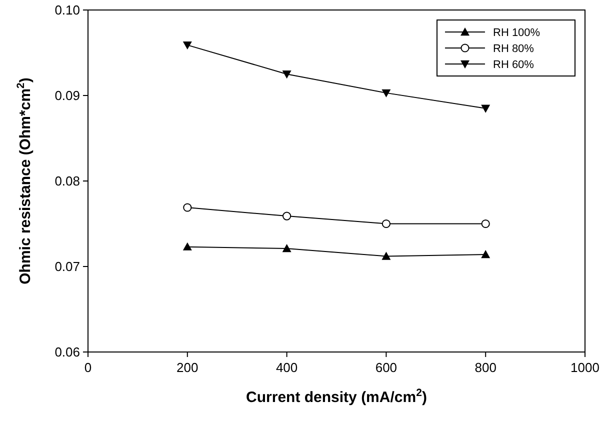 This screenshot has width=614, height=436. Describe the element at coordinates (513, 48) in the screenshot. I see `legend-label: RH 80%` at that location.